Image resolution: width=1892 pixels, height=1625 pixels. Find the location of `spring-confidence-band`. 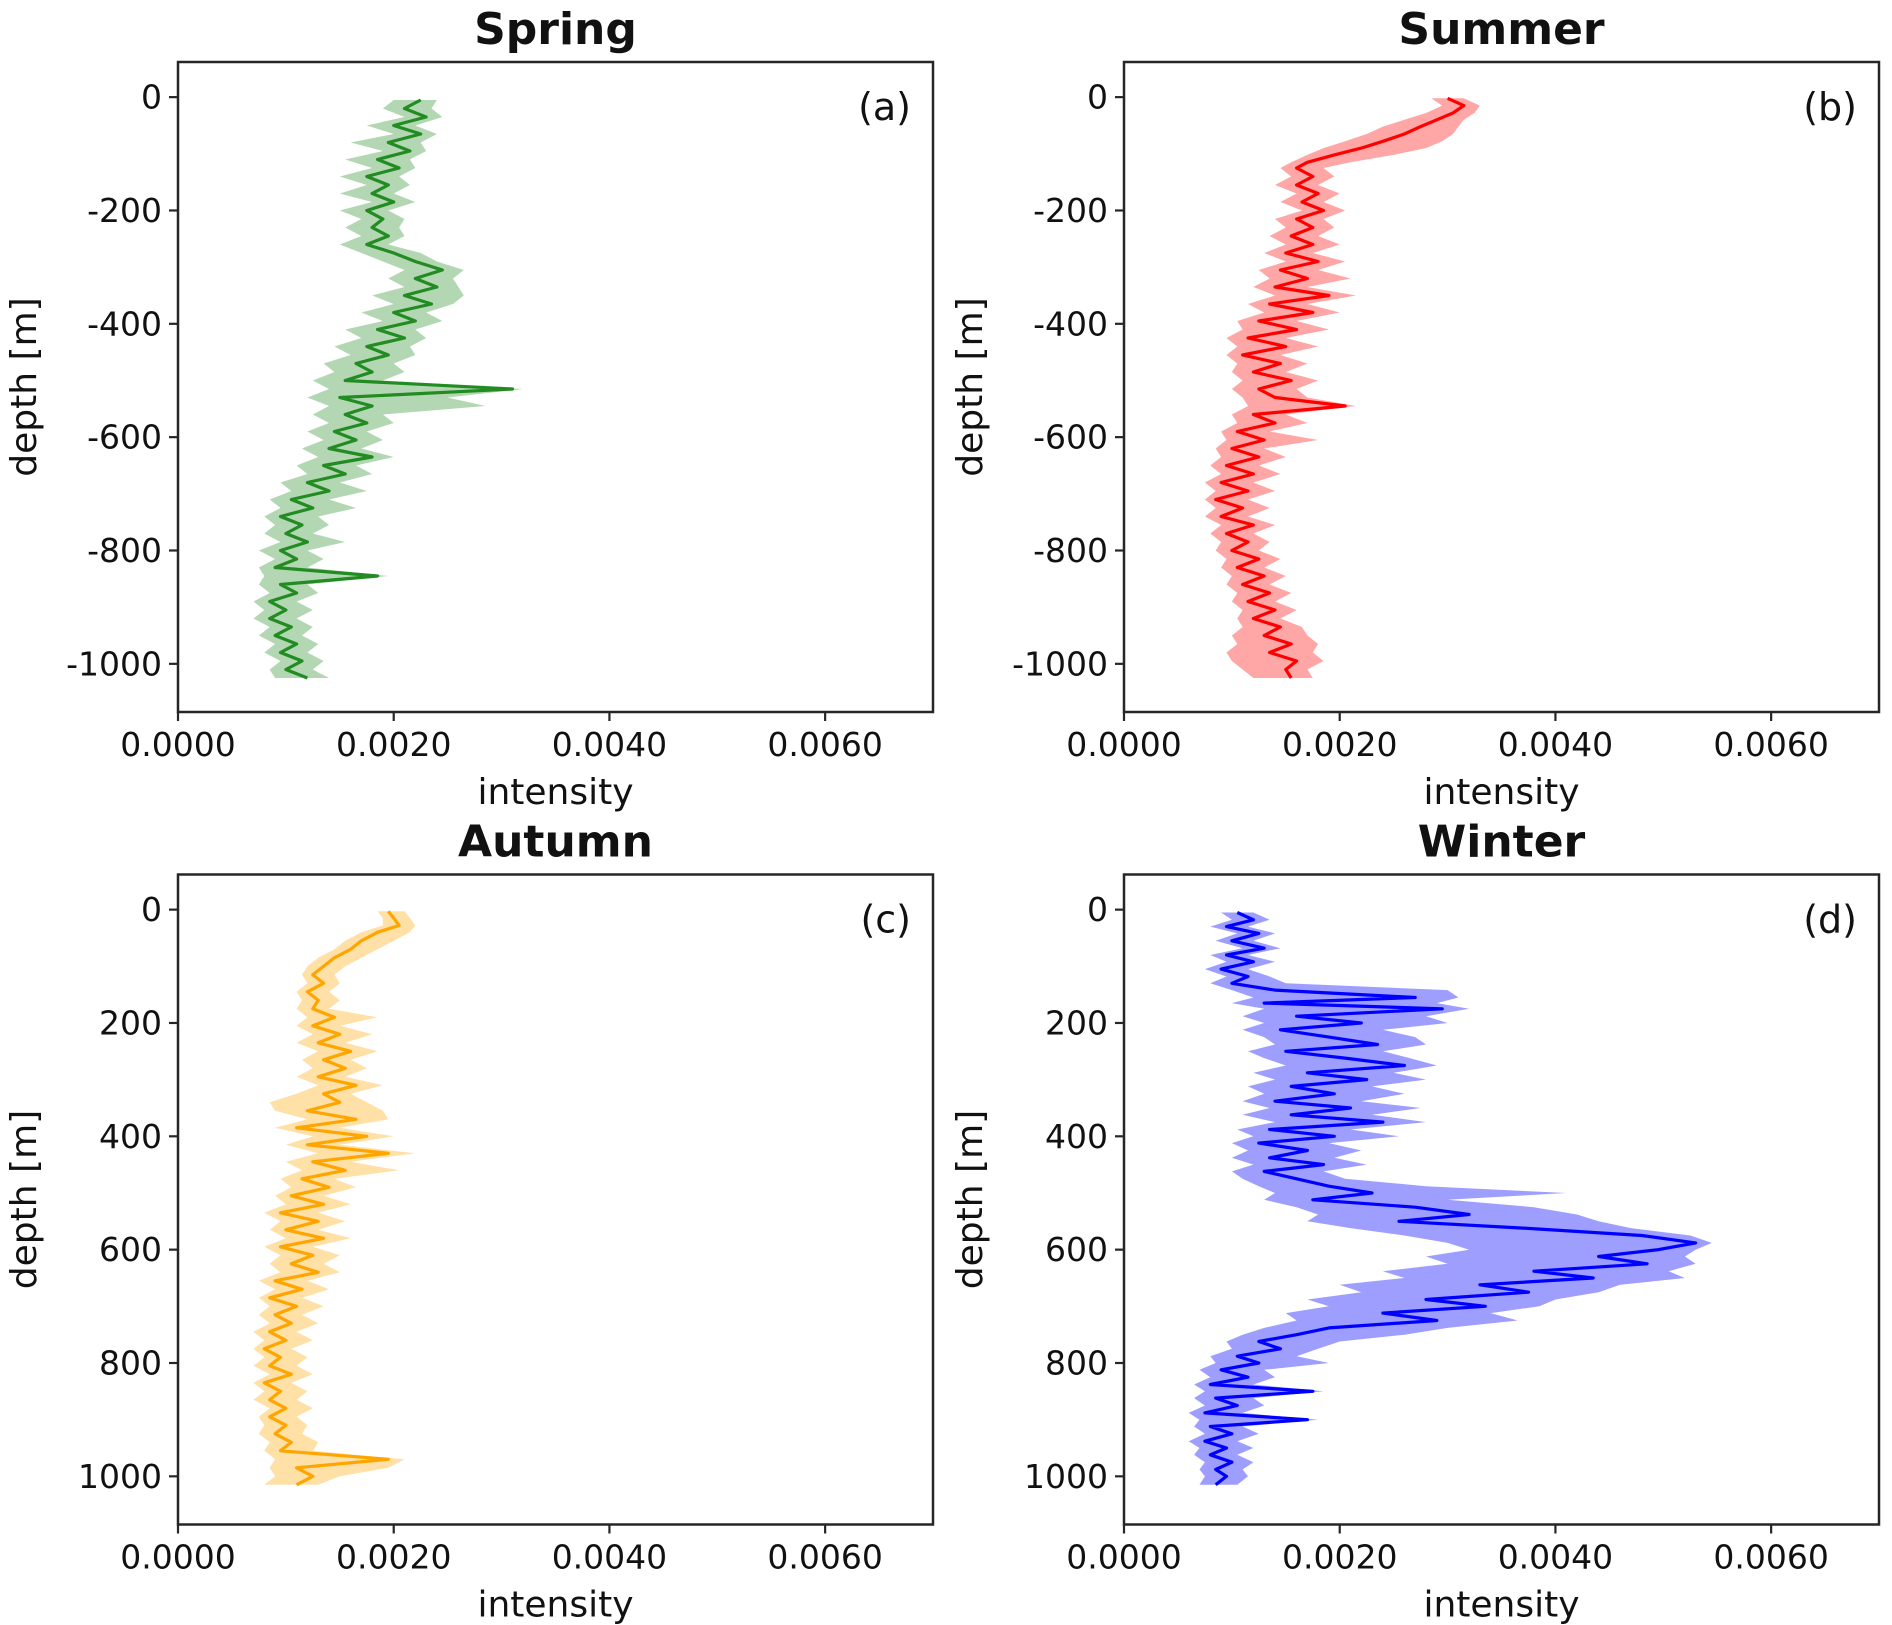

spring-confidence-band is located at coordinates (388, 389).